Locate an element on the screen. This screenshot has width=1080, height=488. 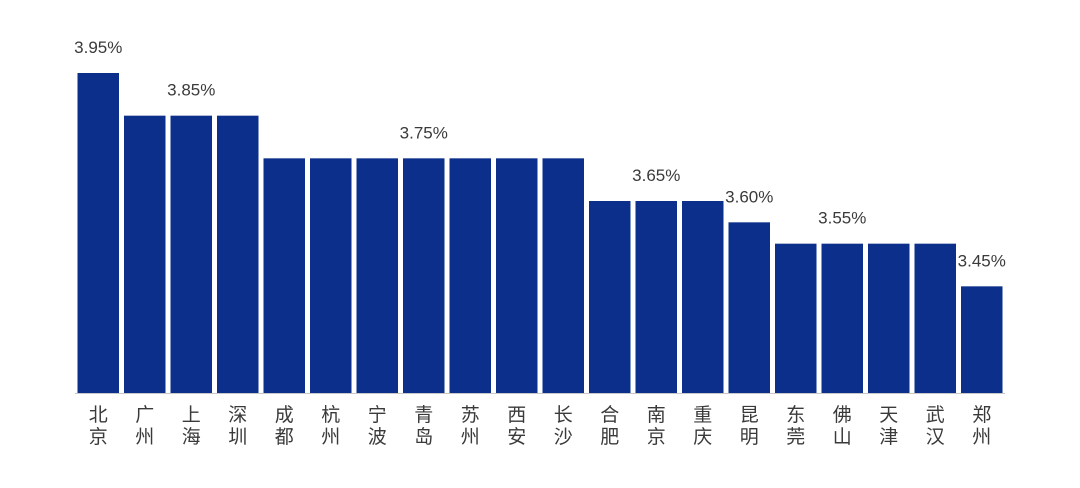
value-label-13: 3.65% is located at coordinates (656, 175).